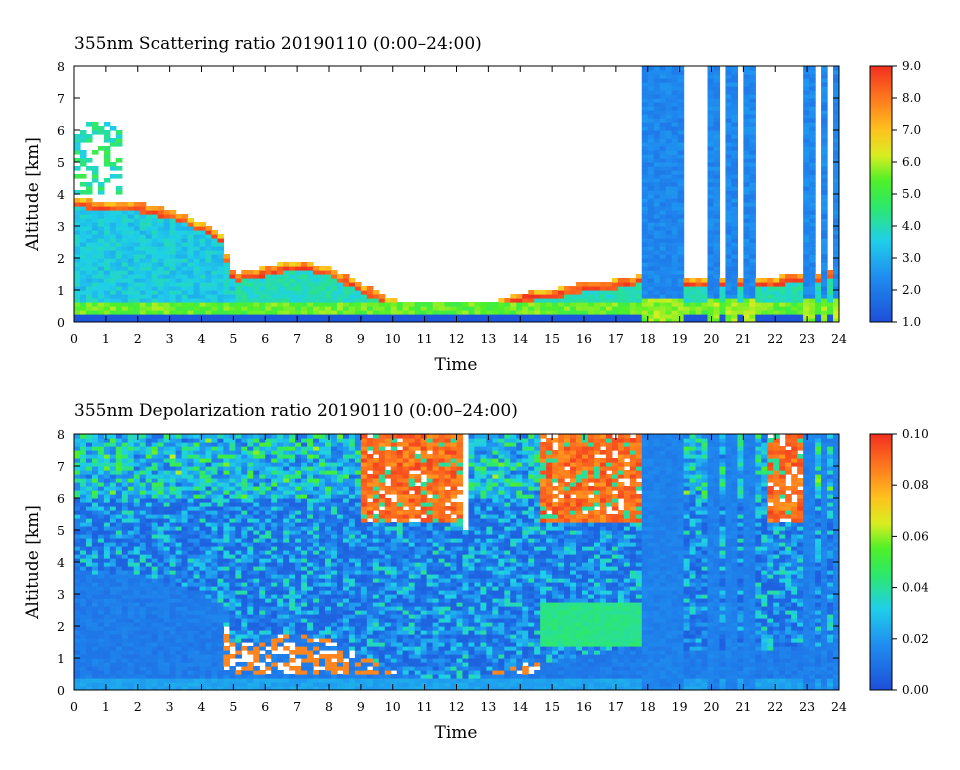 The image size is (960, 770). I want to click on x-tick-label: 18, so click(648, 338).